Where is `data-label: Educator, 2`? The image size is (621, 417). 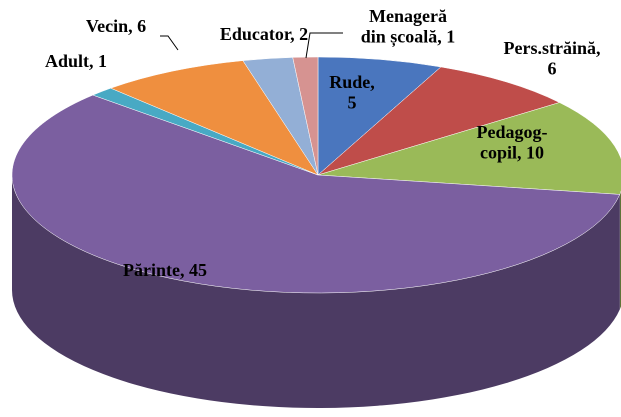
data-label: Educator, 2 is located at coordinates (264, 34).